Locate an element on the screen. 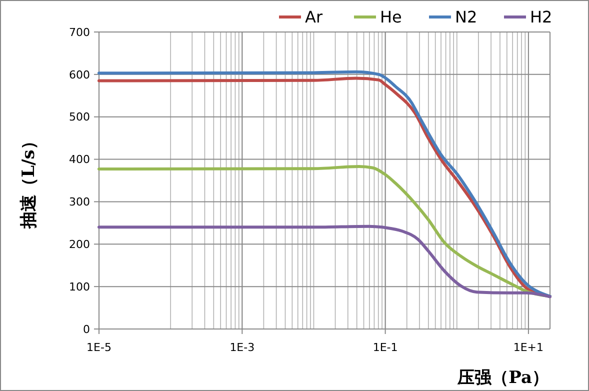 The image size is (589, 391). x-tick-label: 1E-5 is located at coordinates (99, 347).